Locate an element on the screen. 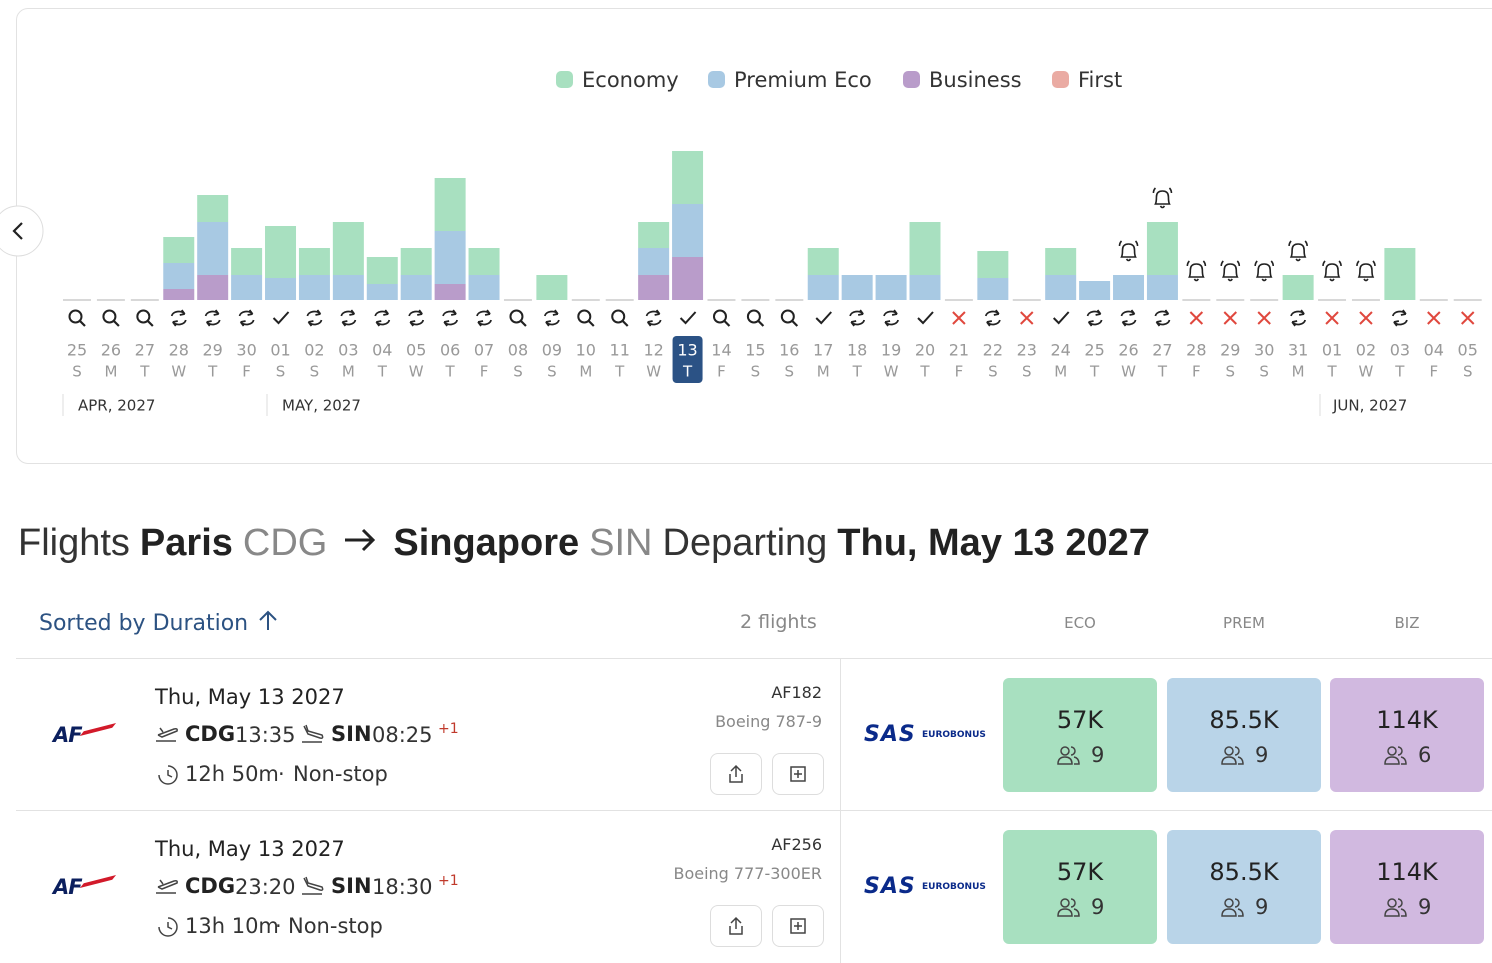 This screenshot has width=1492, height=963. landing-icon is located at coordinates (313, 885).